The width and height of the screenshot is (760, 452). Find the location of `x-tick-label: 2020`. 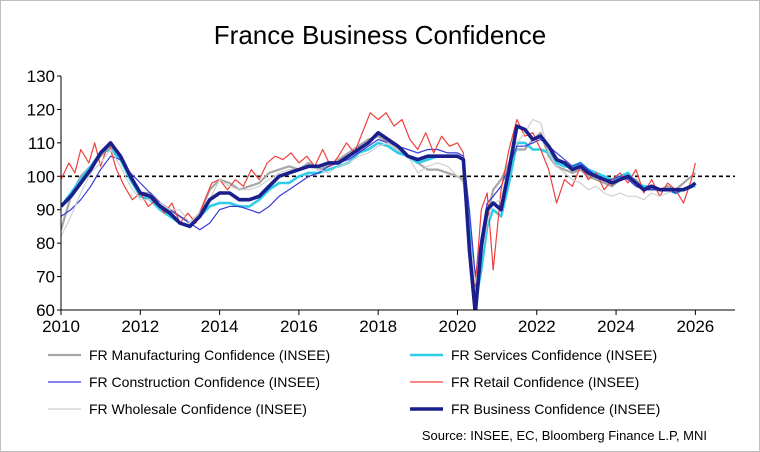

x-tick-label: 2020 is located at coordinates (458, 326).